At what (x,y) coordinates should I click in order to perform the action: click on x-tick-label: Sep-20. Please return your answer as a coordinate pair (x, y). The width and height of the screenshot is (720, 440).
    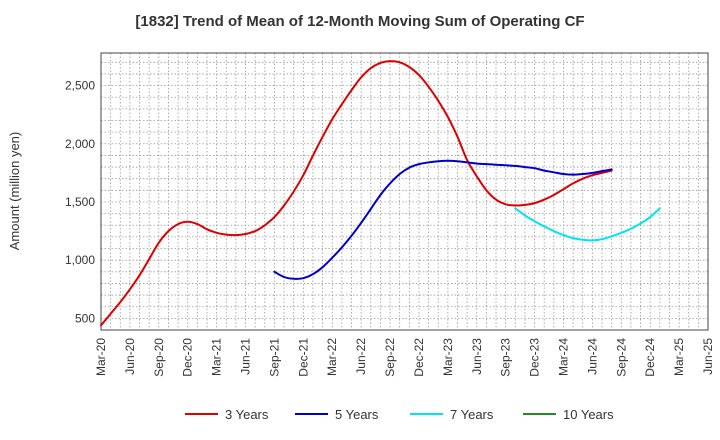
    Looking at the image, I should click on (159, 357).